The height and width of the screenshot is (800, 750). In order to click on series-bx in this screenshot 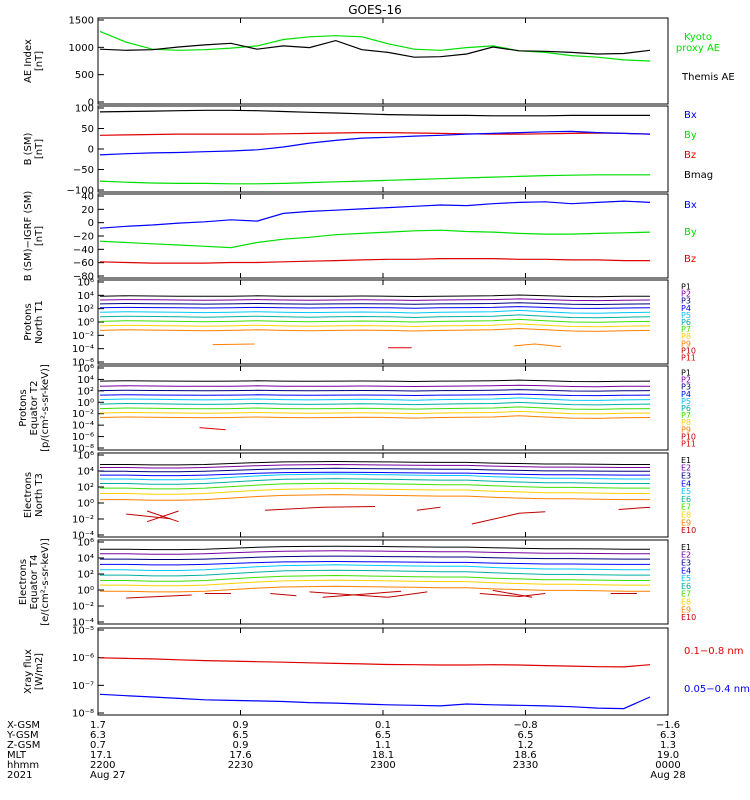, I will do `click(375, 143)`.